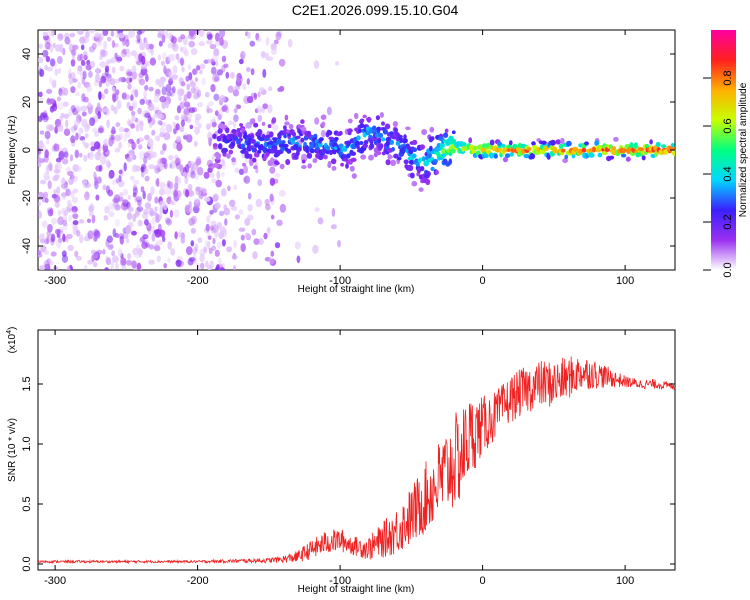 The height and width of the screenshot is (600, 750). What do you see at coordinates (483, 281) in the screenshot?
I see `x-tick-label: 0` at bounding box center [483, 281].